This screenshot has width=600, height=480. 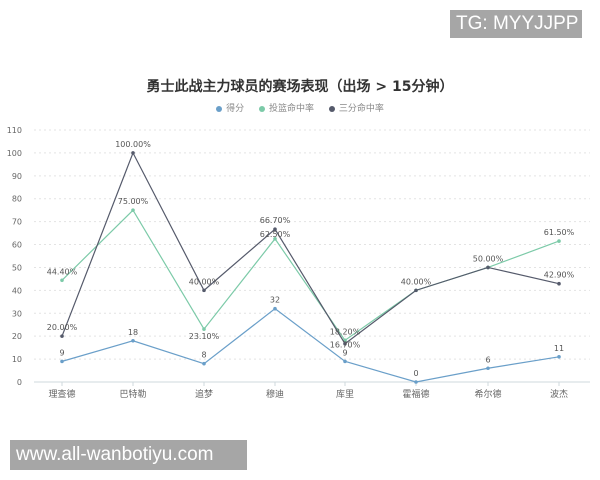 I want to click on data-label: 75.00%, so click(x=133, y=201).